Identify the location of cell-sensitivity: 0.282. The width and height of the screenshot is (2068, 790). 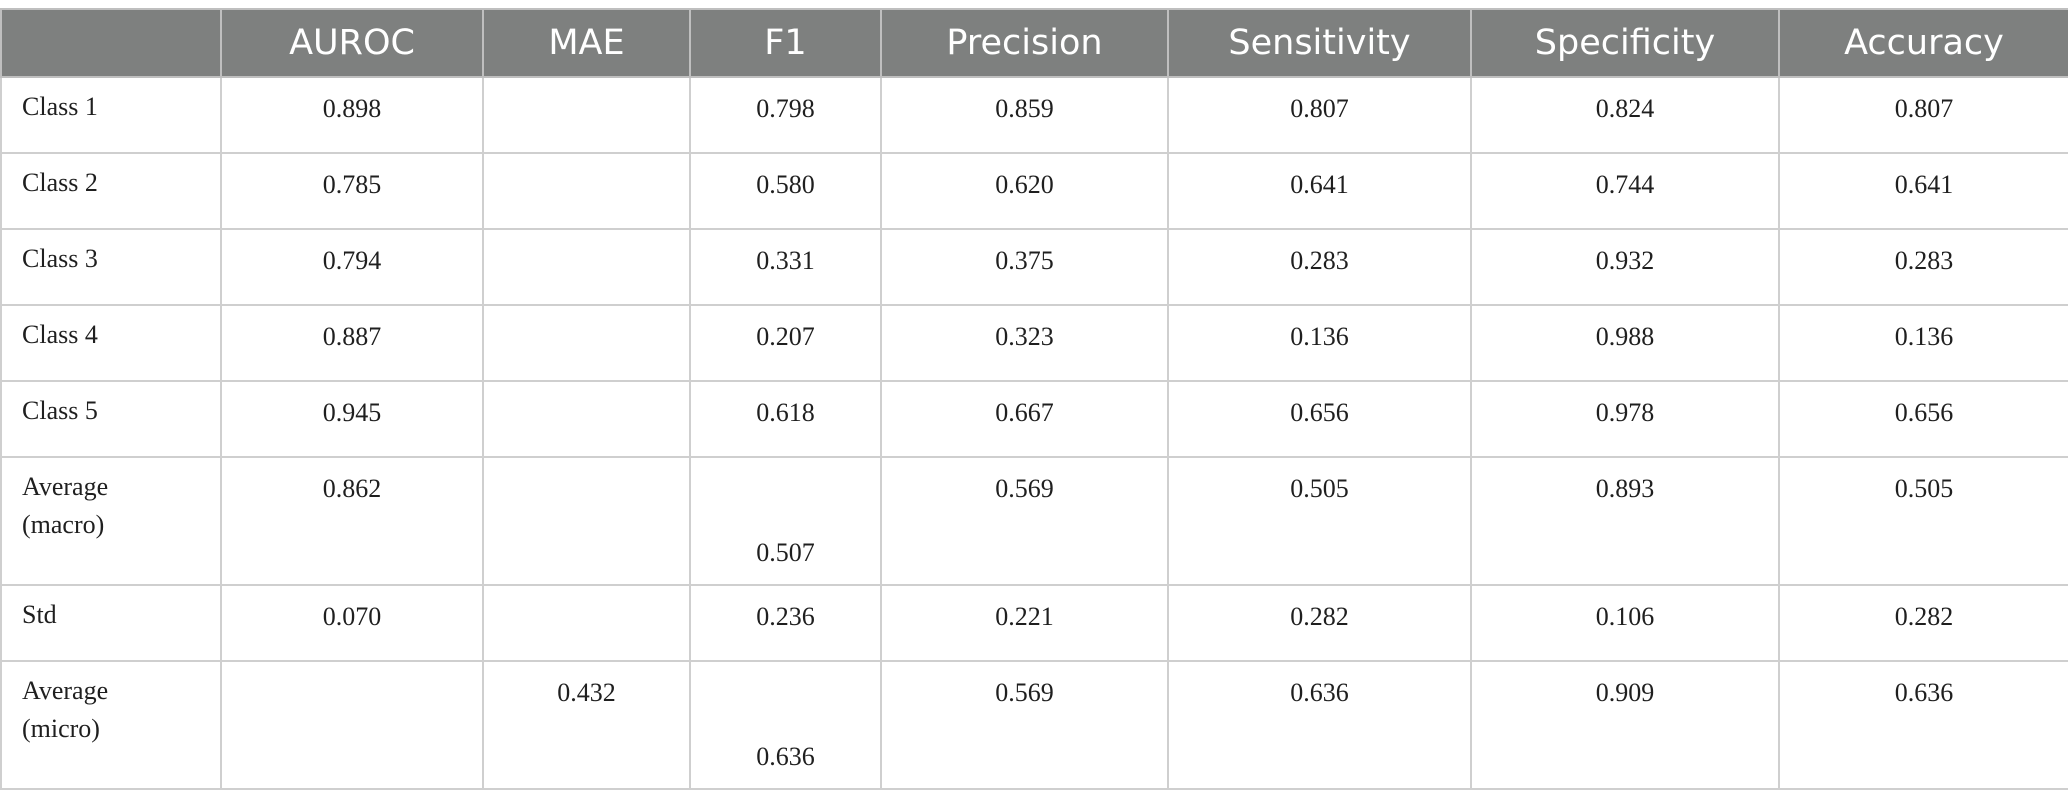
(1319, 623).